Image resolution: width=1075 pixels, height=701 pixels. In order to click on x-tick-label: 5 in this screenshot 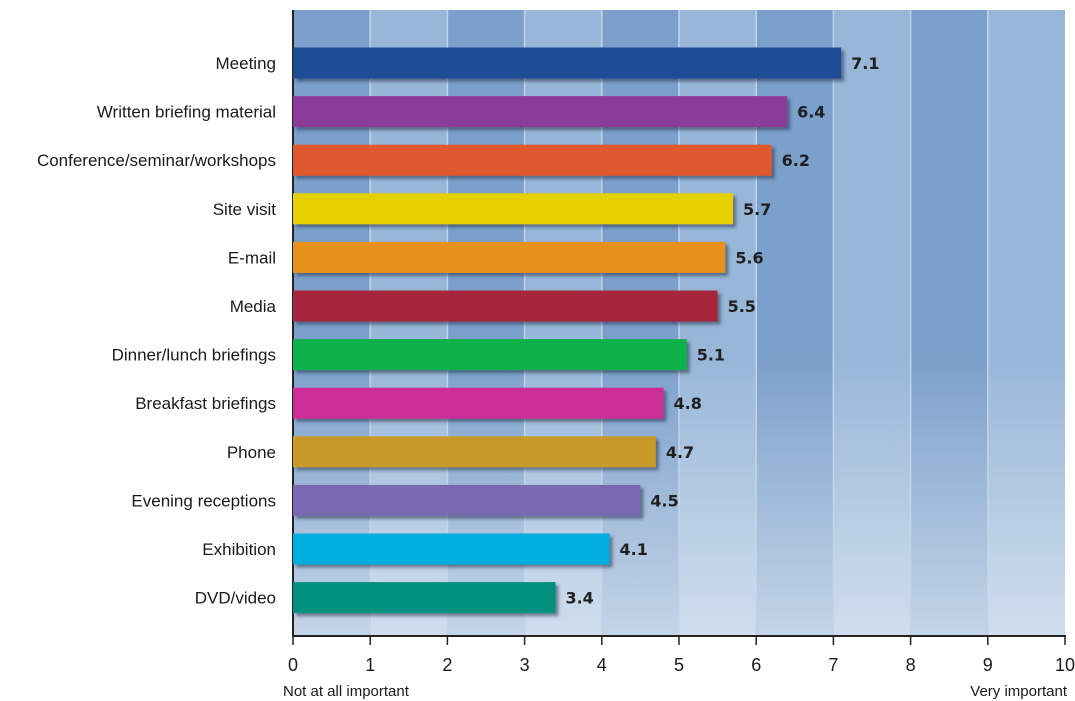, I will do `click(679, 665)`.